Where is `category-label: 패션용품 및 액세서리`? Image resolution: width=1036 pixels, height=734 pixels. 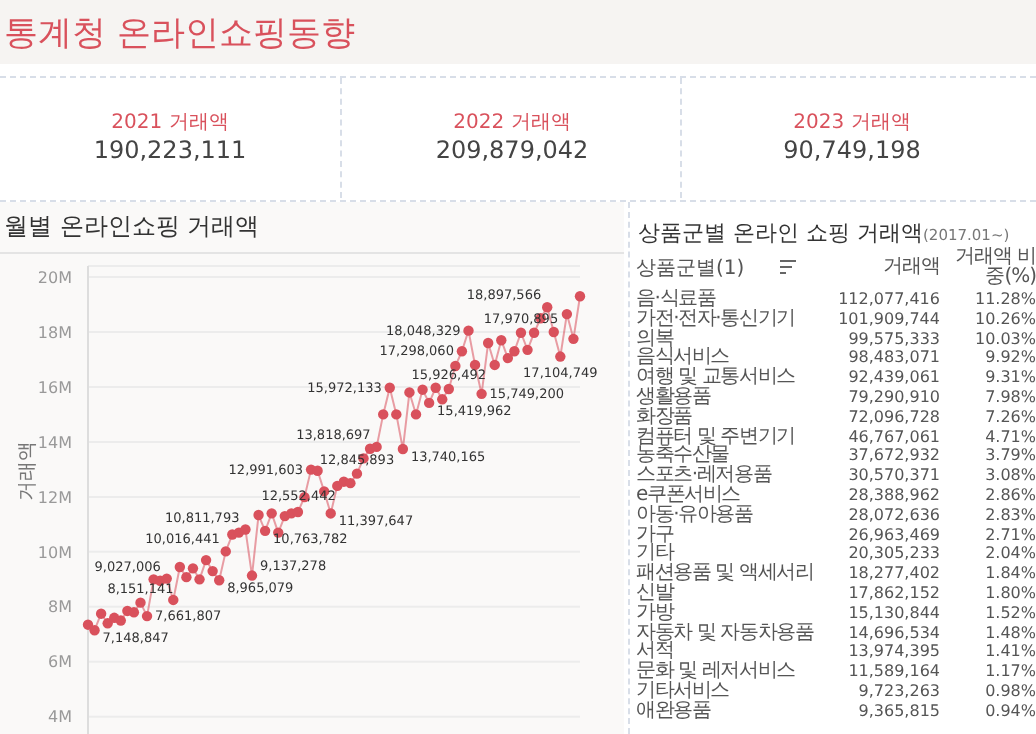
category-label: 패션용품 및 액세서리 is located at coordinates (726, 573).